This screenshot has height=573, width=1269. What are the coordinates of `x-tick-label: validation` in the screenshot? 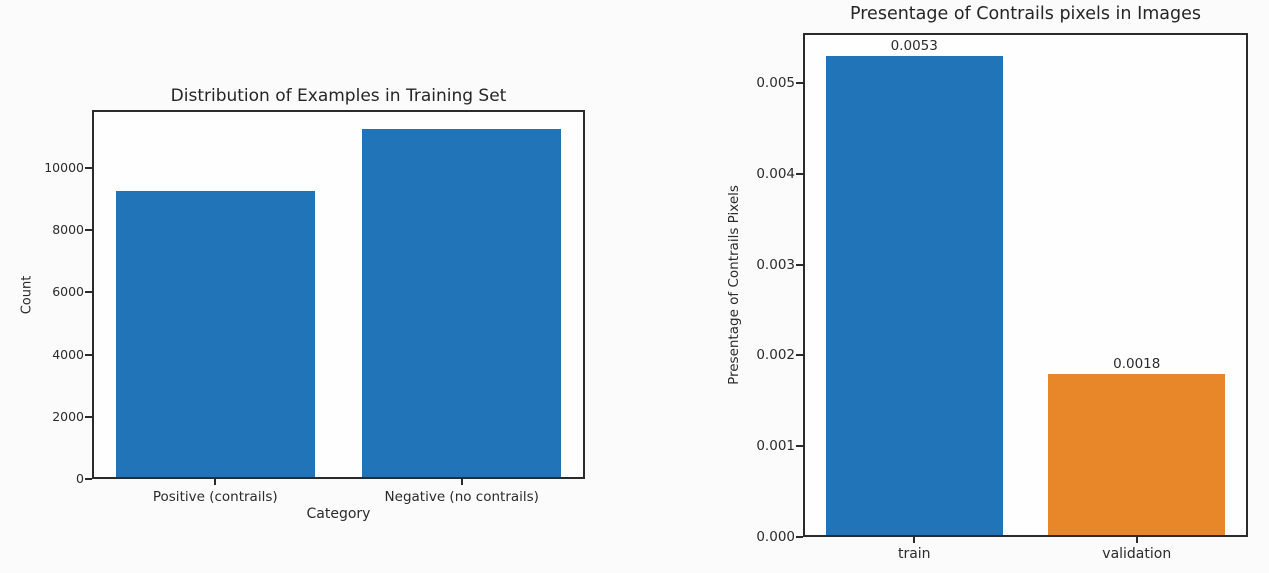 It's located at (1137, 554).